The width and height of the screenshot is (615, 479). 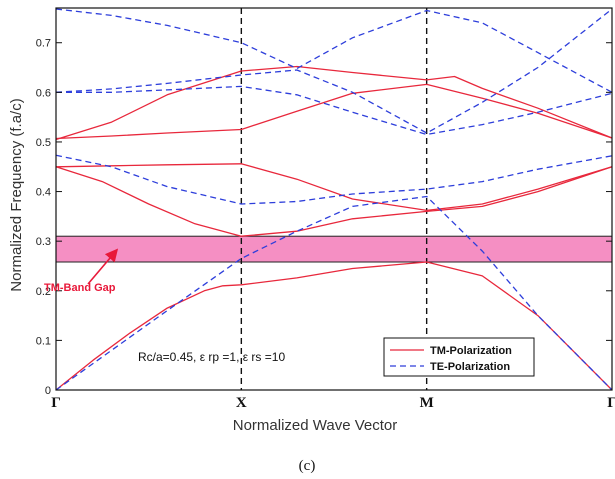 I want to click on legend-label-te: TE-Polarization, so click(x=470, y=367).